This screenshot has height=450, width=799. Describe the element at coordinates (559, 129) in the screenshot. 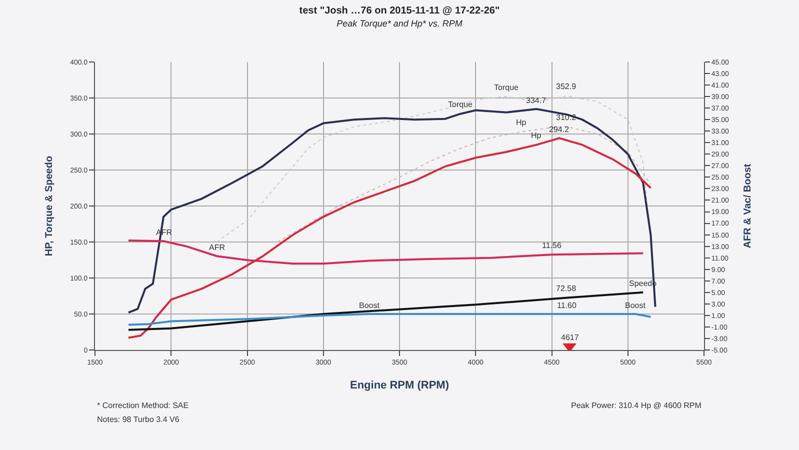

I see `annotation: 294.2` at that location.